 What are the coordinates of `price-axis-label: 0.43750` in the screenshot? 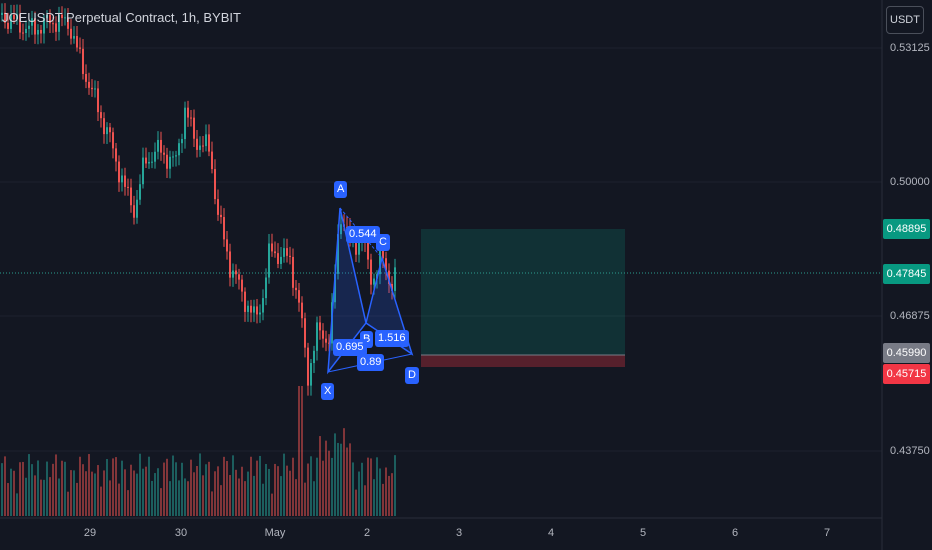 It's located at (910, 451).